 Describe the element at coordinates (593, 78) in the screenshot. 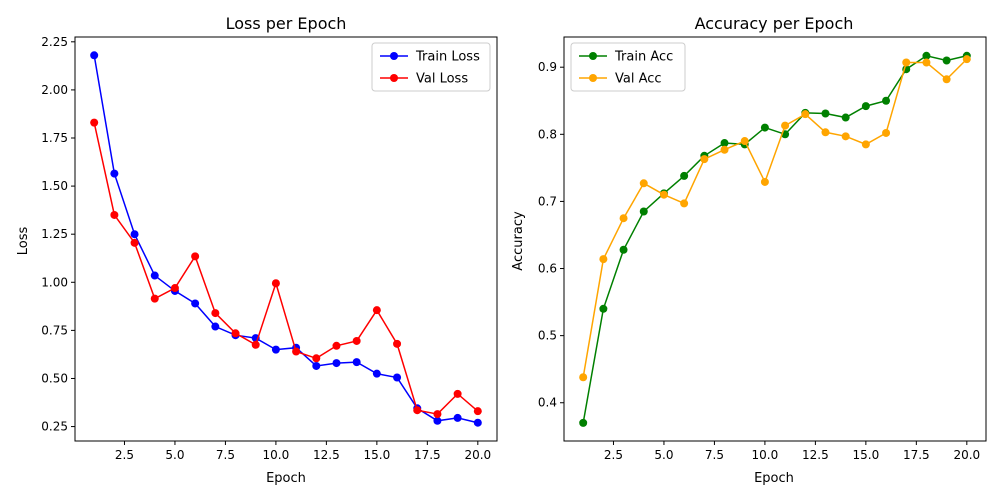

I see `val-acc-legend-marker` at that location.